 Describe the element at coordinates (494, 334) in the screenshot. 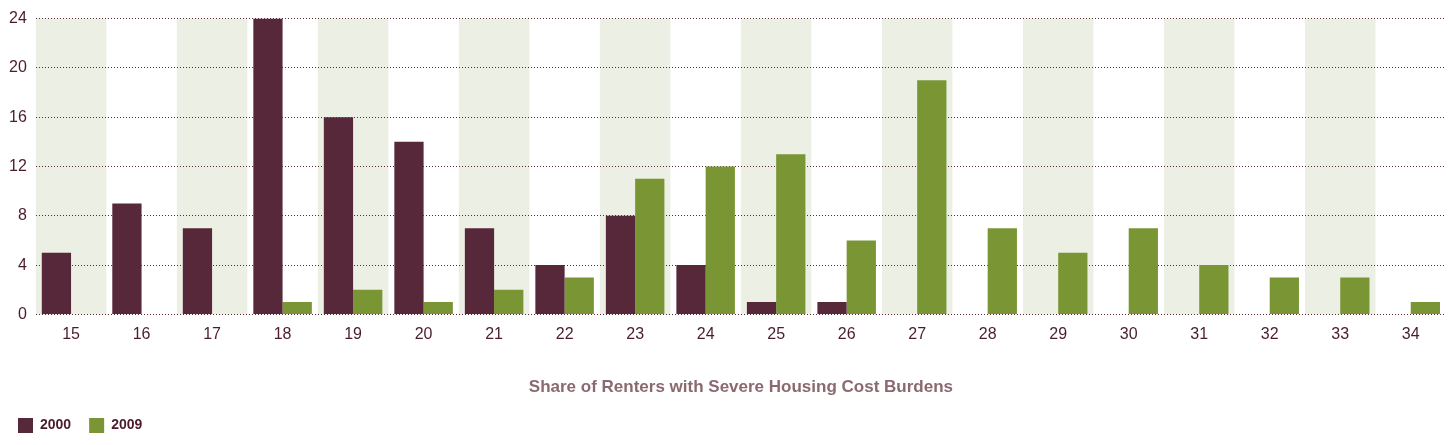

I see `x-tick-label: 21` at that location.